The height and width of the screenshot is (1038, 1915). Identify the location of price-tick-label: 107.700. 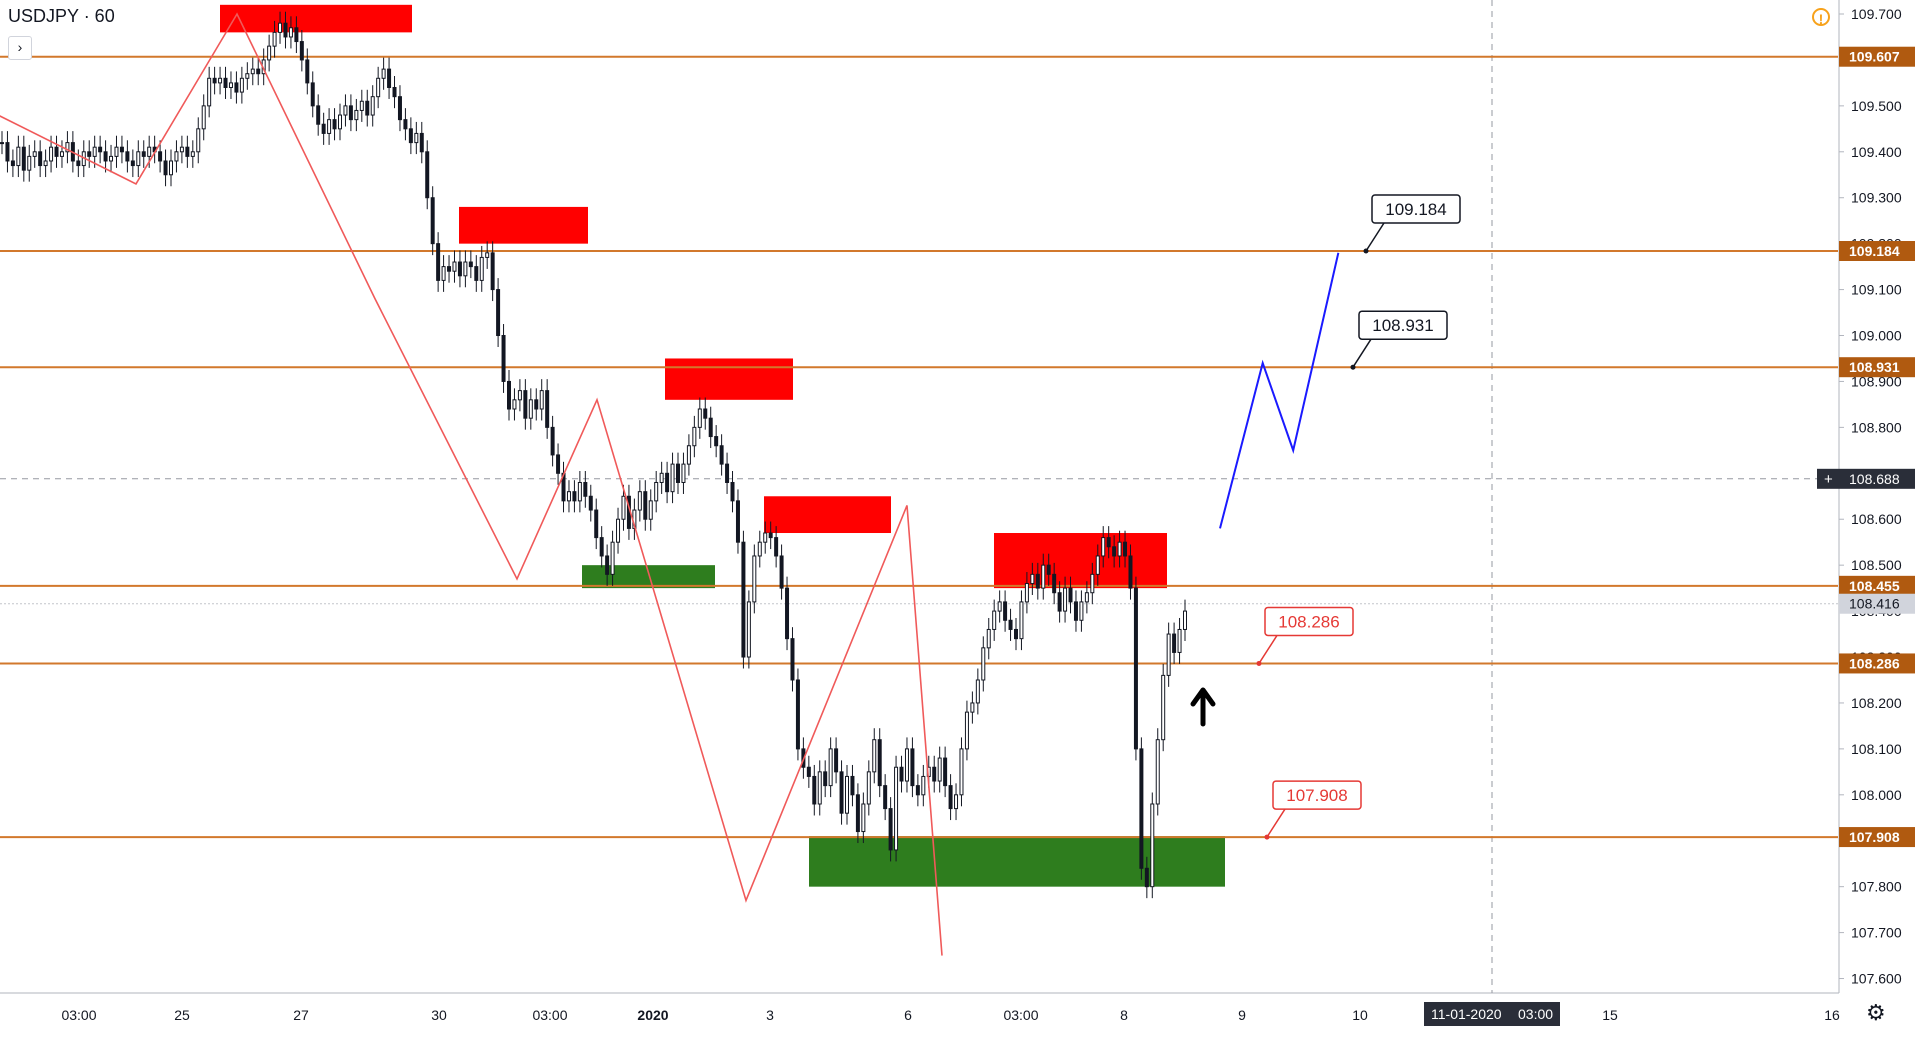
(1876, 933).